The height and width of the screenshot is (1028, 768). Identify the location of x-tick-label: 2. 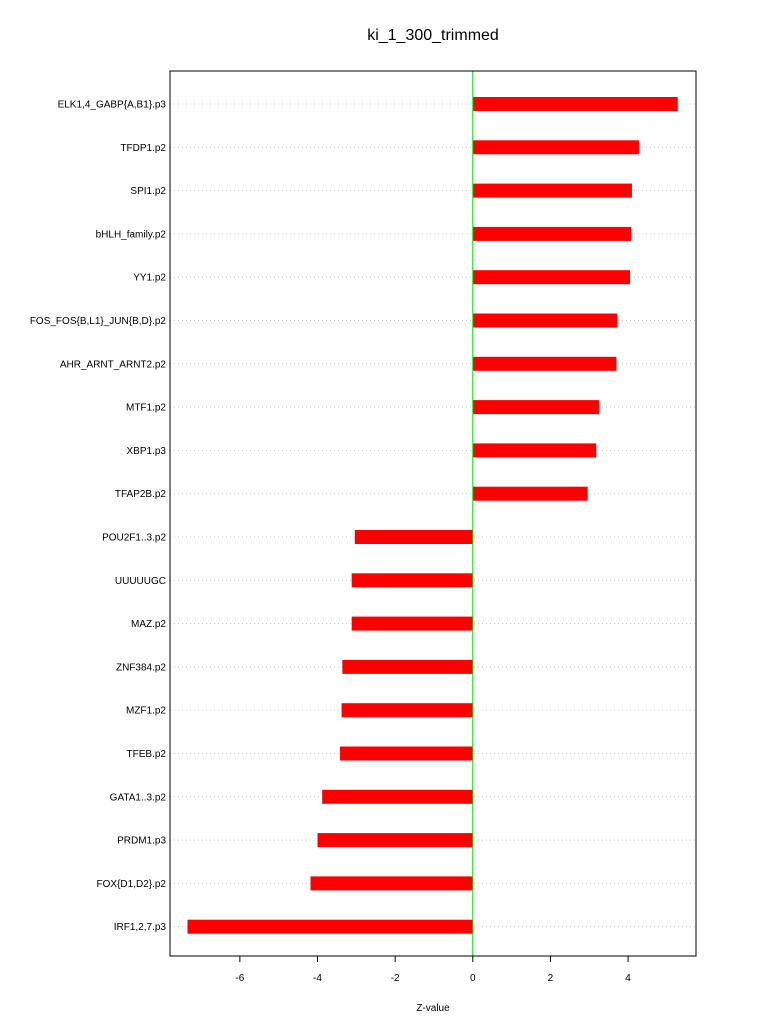
(551, 978).